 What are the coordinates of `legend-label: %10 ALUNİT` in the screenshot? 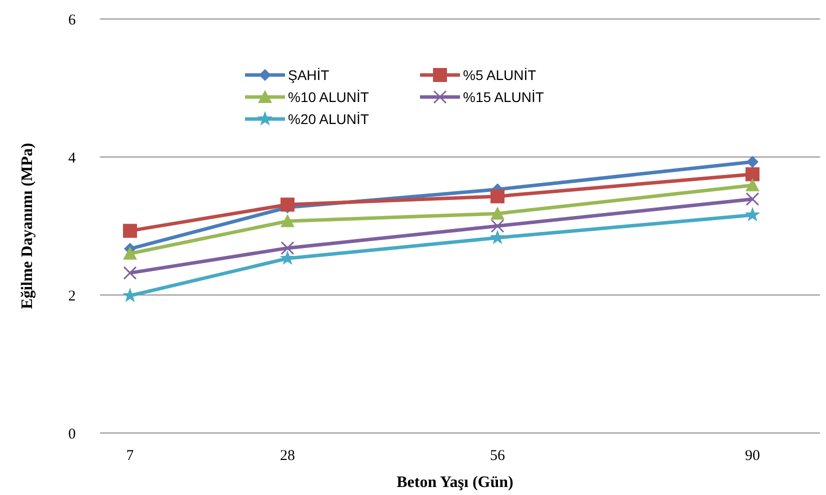 It's located at (329, 96).